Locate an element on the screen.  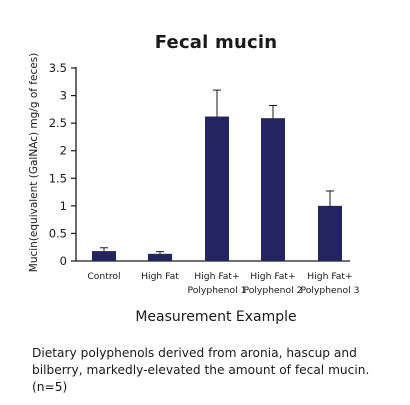
y-tick-label: 0.5 is located at coordinates (58, 233).